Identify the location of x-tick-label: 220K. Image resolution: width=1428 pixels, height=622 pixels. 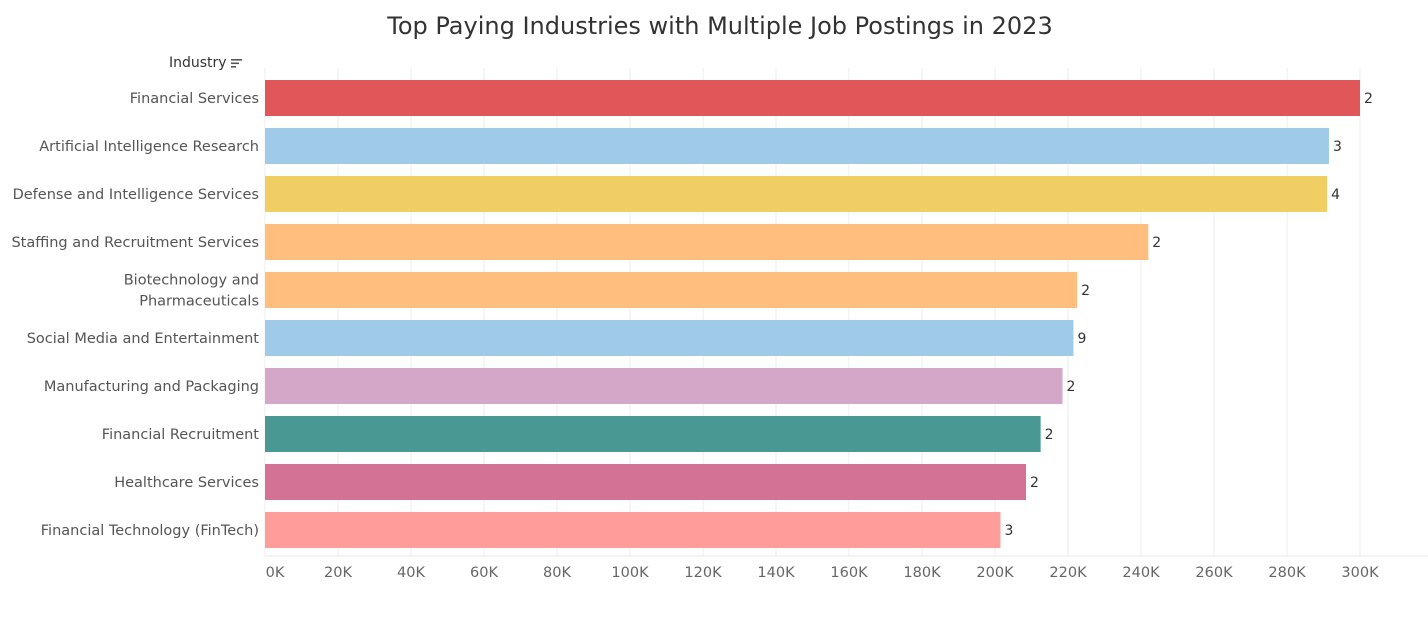
(1068, 573).